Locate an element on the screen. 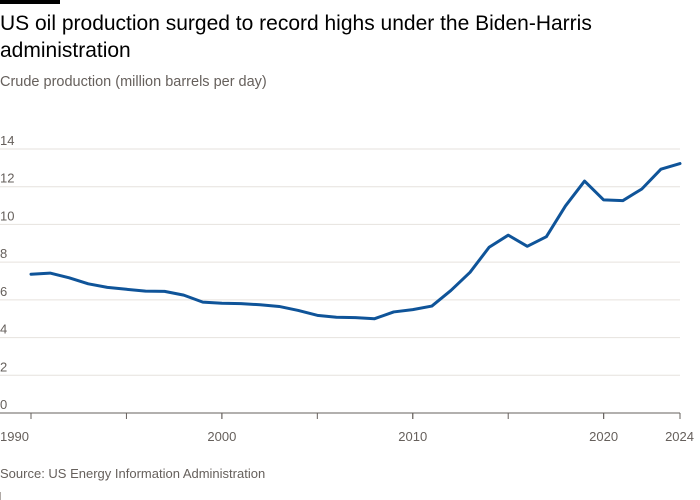 The width and height of the screenshot is (700, 500). data-point-2009 is located at coordinates (394, 312).